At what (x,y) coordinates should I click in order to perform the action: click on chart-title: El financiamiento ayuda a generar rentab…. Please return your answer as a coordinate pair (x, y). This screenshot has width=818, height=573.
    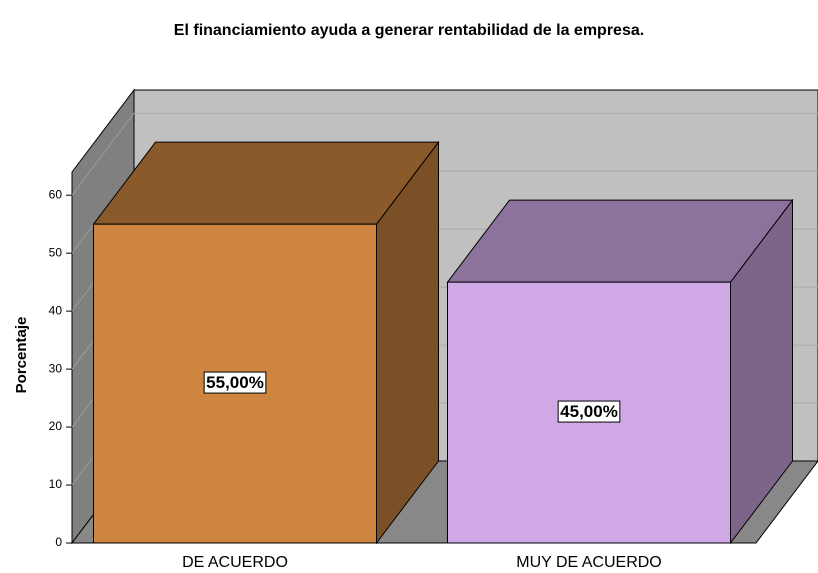
    Looking at the image, I should click on (409, 30).